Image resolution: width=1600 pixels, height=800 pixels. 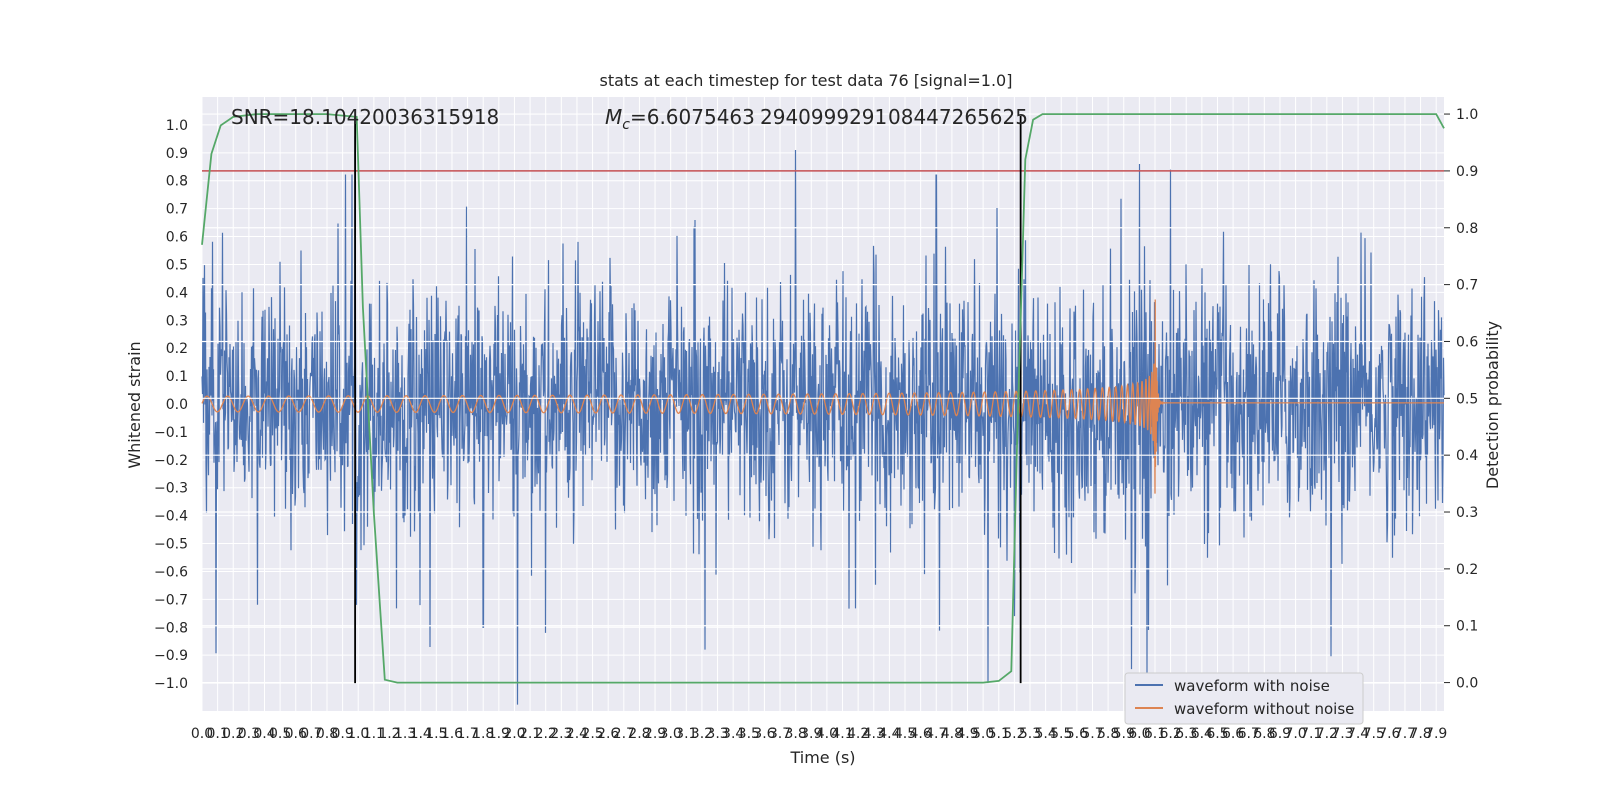 What do you see at coordinates (171, 489) in the screenshot?
I see `y-tick-label: −0.3` at bounding box center [171, 489].